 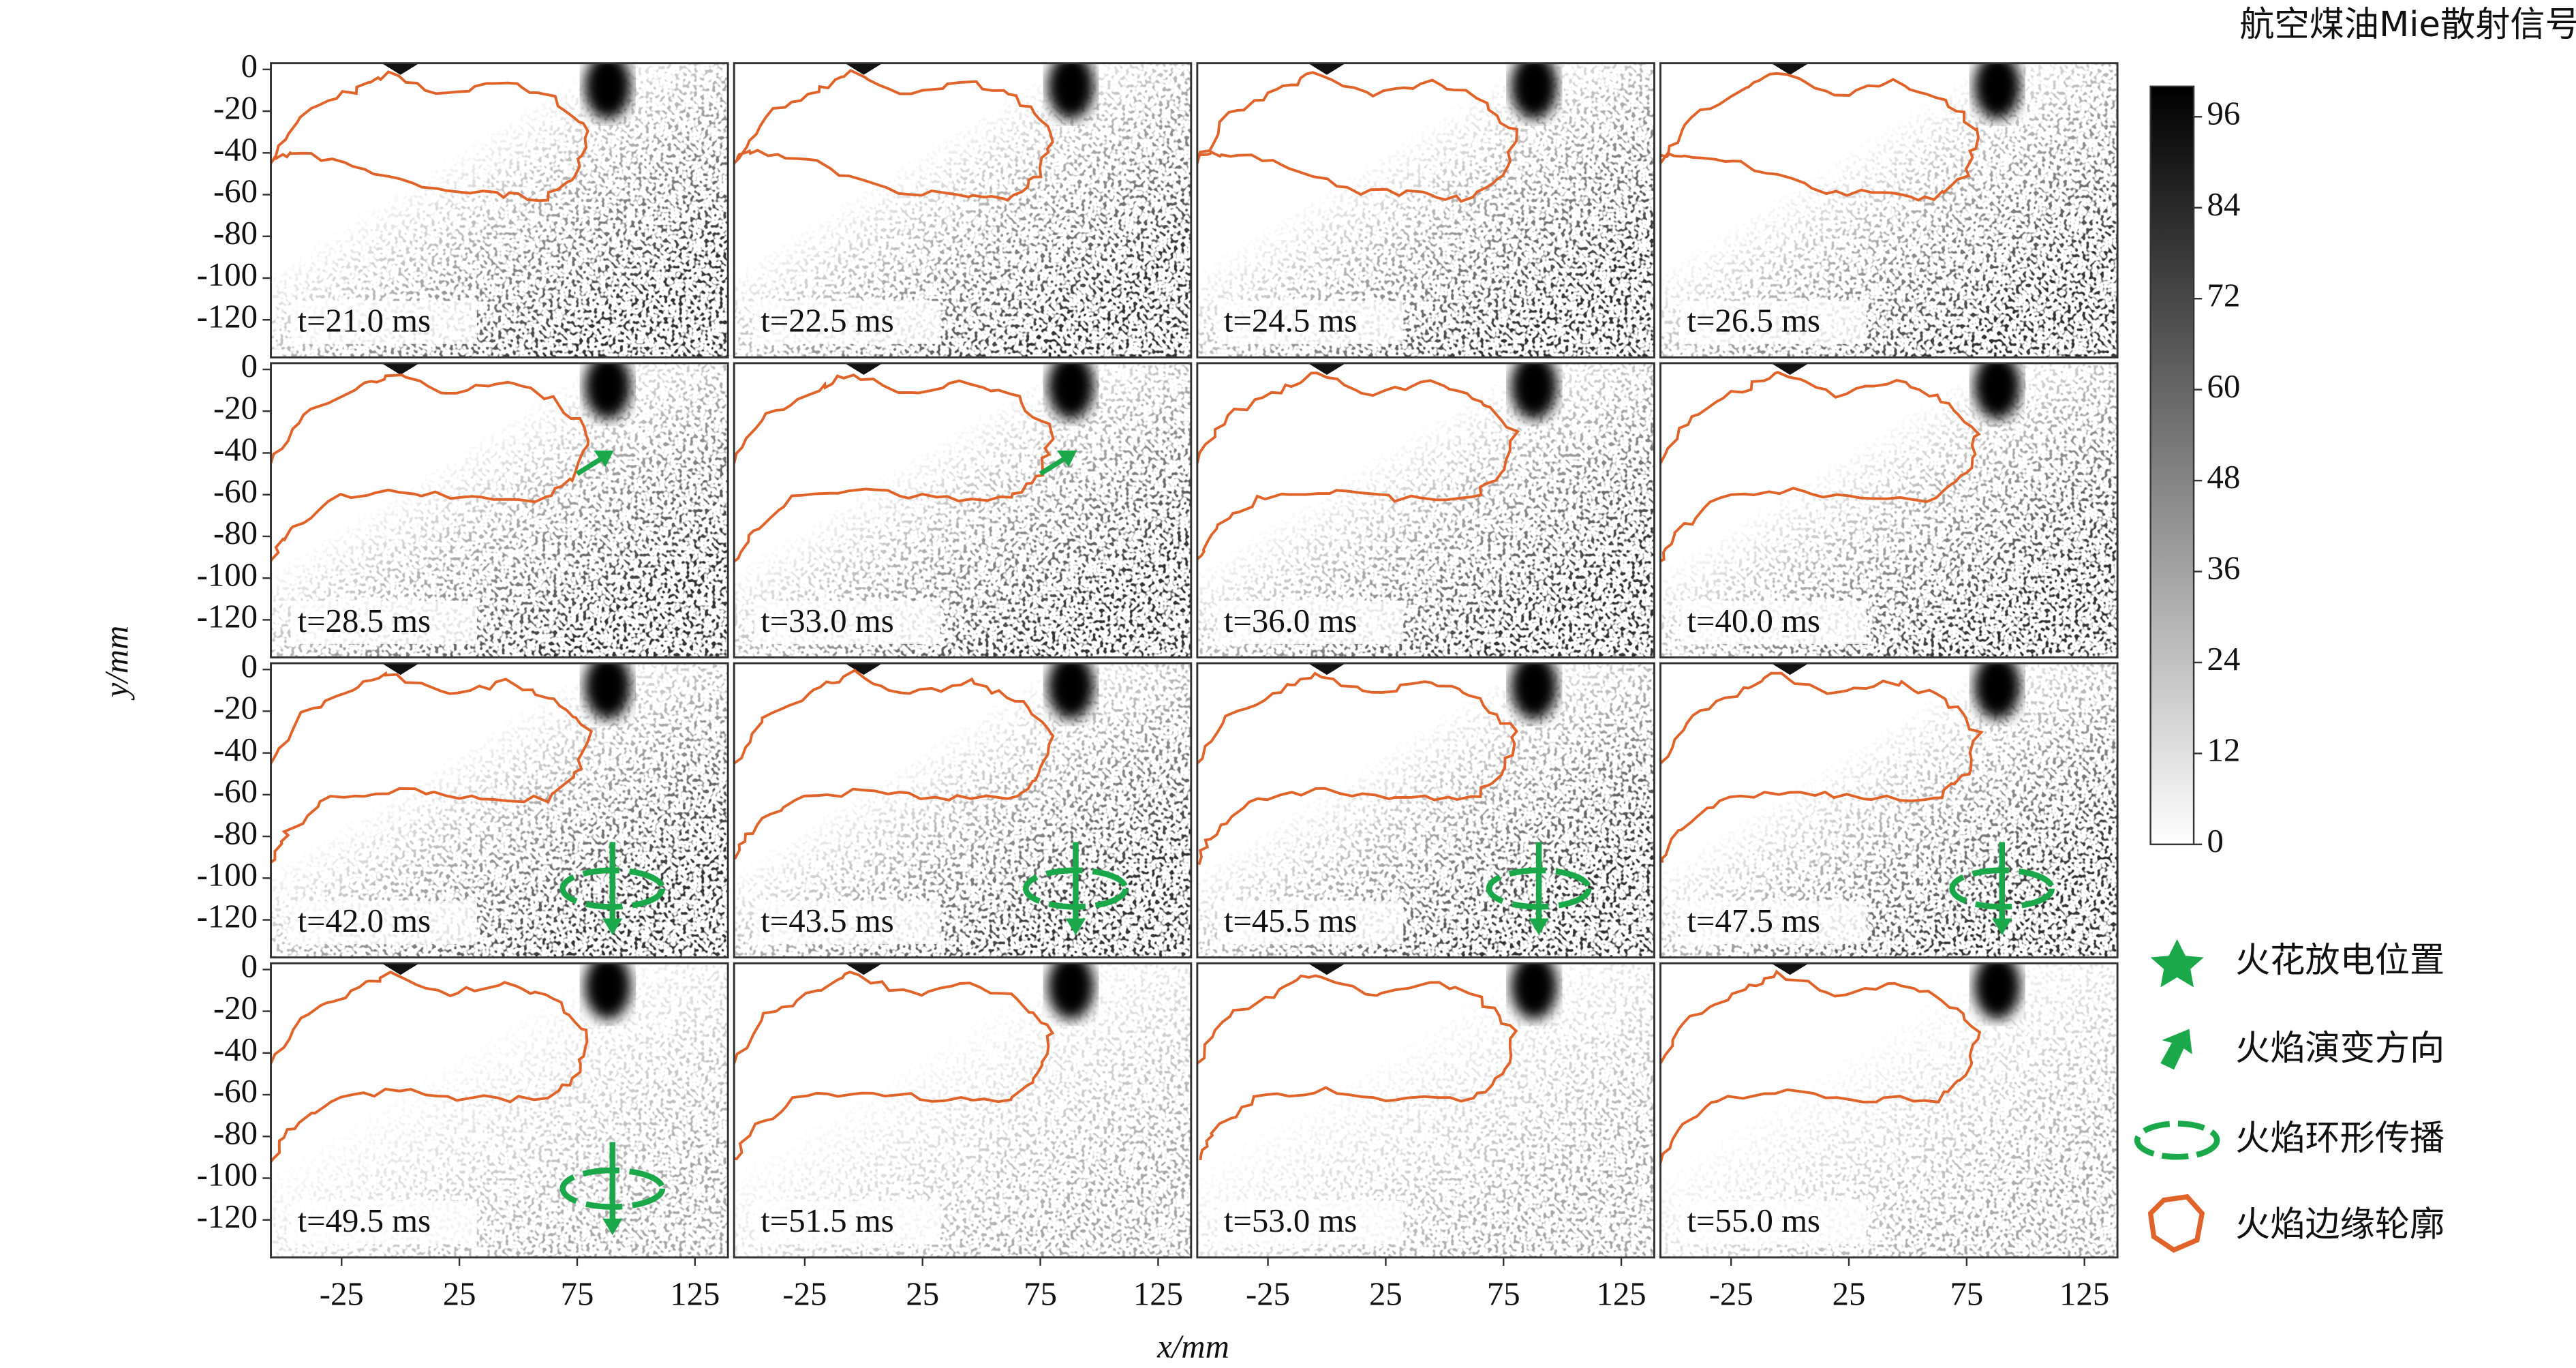 What do you see at coordinates (2215, 841) in the screenshot?
I see `colorbar-tick-label: 0` at bounding box center [2215, 841].